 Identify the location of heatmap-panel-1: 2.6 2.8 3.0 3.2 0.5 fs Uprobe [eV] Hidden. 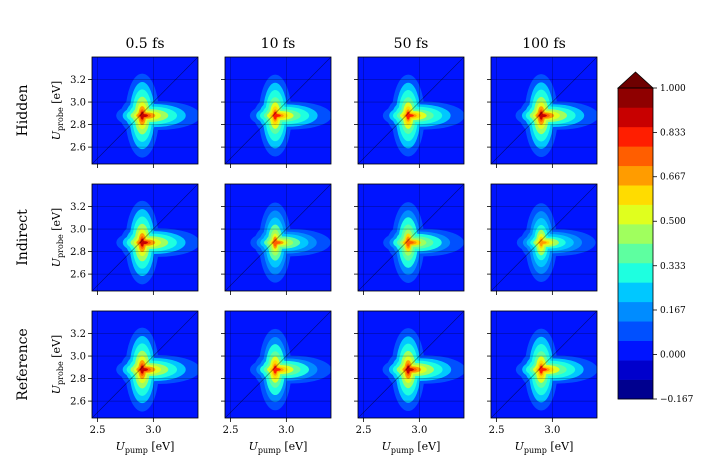
(107, 102).